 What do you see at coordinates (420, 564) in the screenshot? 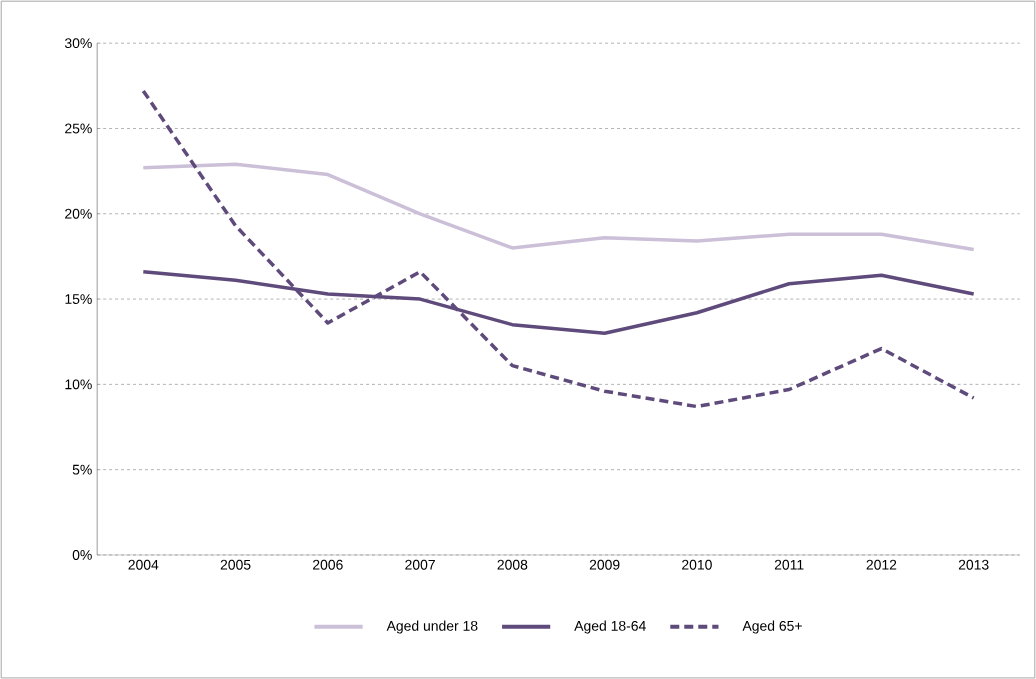
I see `x-tick-label: 2007` at bounding box center [420, 564].